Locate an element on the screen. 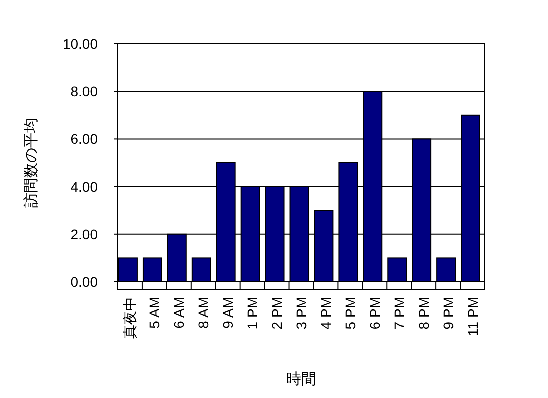  x-tick-label: 4 PM is located at coordinates (326, 313).